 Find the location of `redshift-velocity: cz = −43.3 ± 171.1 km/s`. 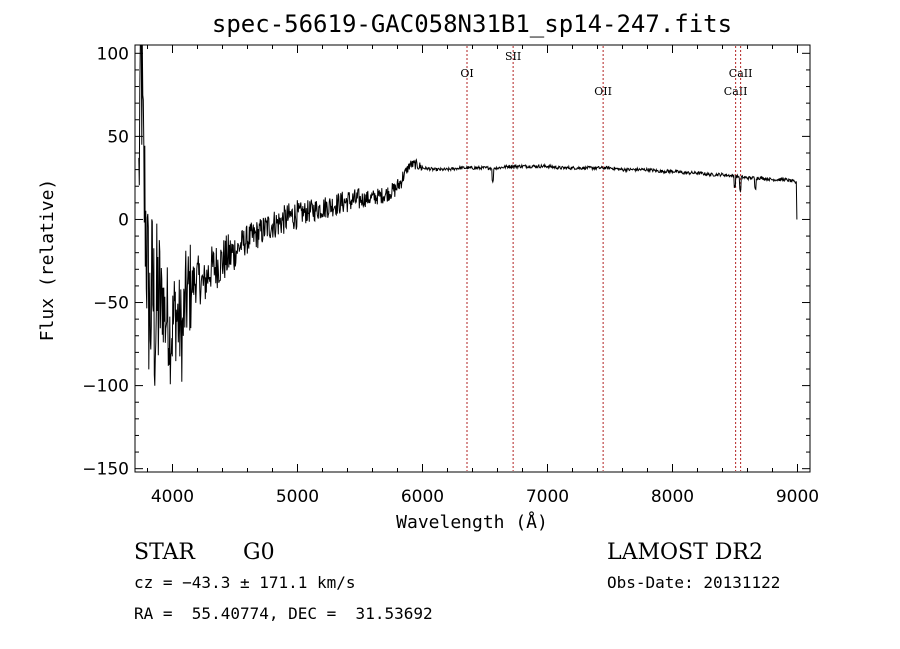

redshift-velocity: cz = −43.3 ± 171.1 km/s is located at coordinates (245, 582).